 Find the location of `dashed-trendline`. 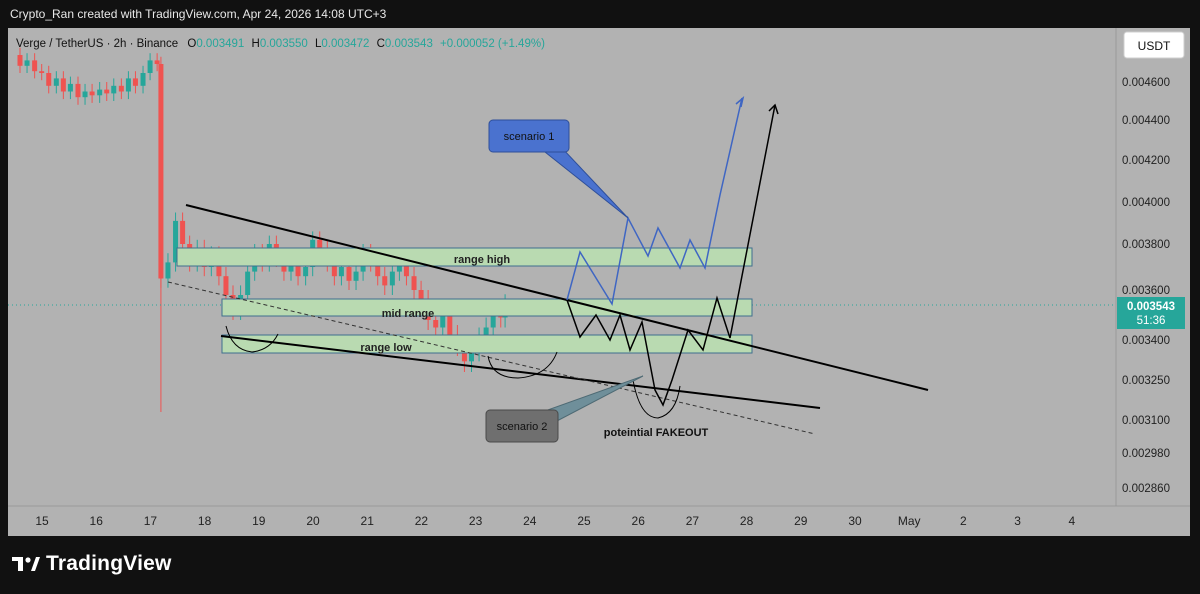

dashed-trendline is located at coordinates (491, 358).